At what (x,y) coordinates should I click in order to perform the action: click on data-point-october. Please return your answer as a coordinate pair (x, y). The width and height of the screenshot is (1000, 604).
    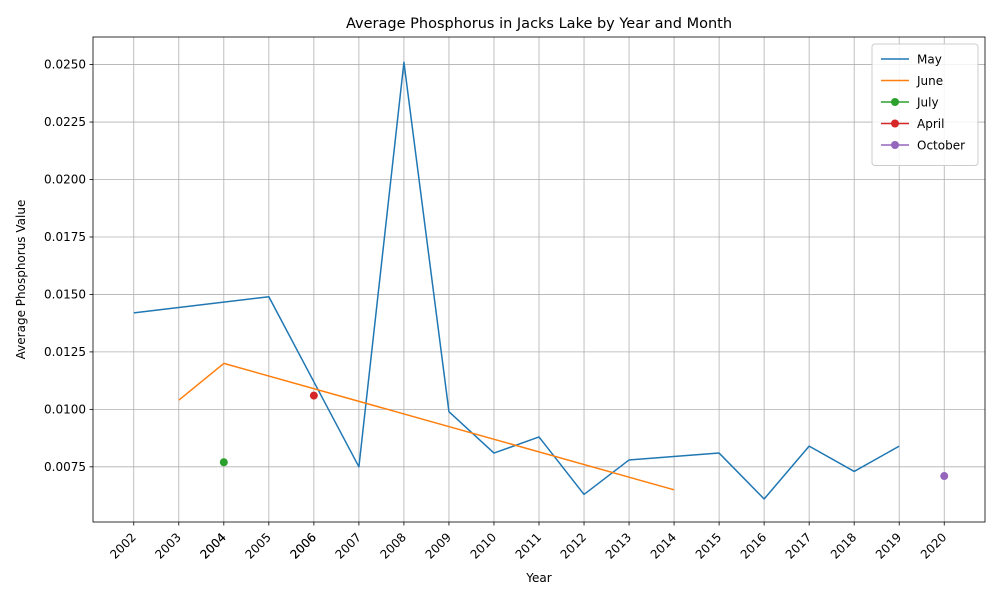
    Looking at the image, I should click on (944, 476).